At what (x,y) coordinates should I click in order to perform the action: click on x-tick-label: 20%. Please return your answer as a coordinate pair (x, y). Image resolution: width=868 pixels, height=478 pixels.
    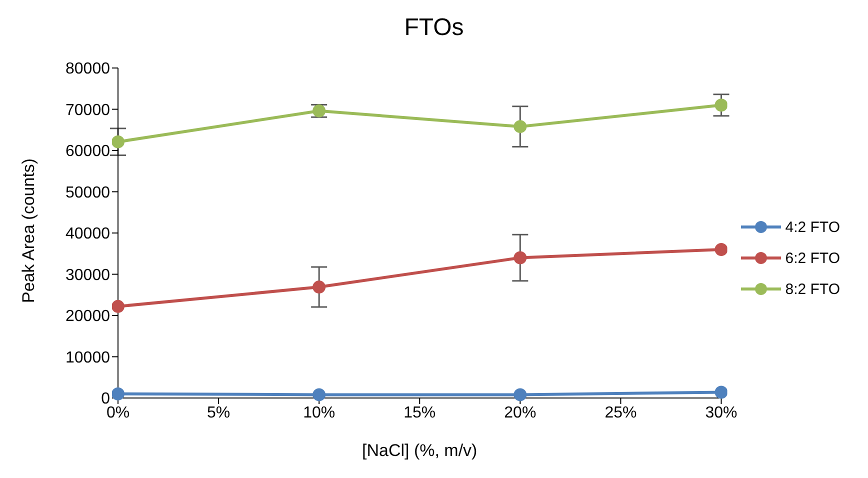
    Looking at the image, I should click on (520, 413).